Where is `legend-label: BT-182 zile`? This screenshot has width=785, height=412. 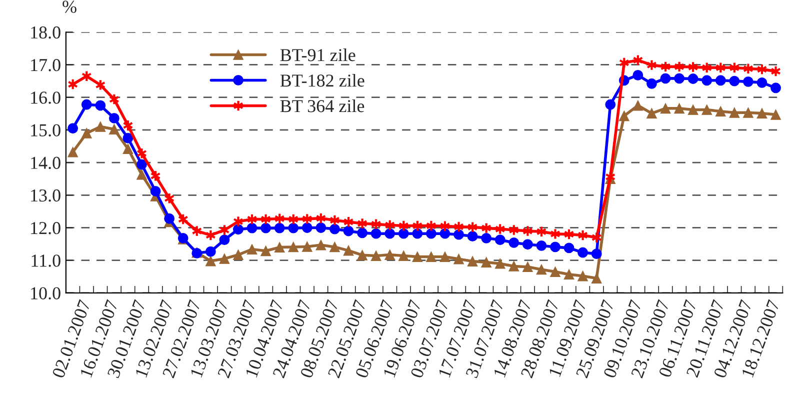
legend-label: BT-182 zile is located at coordinates (322, 80).